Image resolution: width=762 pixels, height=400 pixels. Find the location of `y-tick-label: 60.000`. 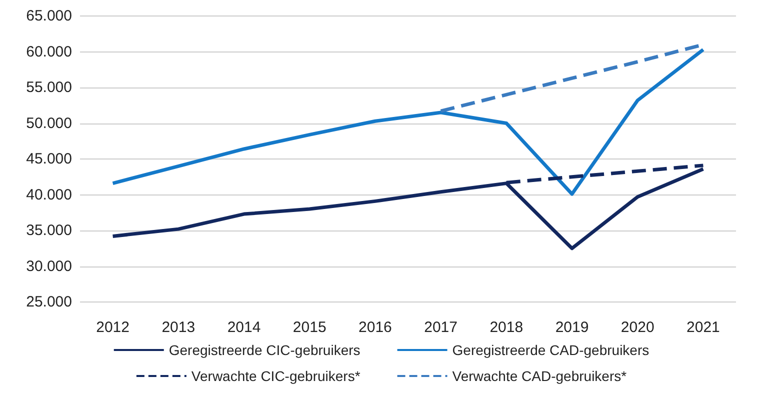

y-tick-label: 60.000 is located at coordinates (49, 51).